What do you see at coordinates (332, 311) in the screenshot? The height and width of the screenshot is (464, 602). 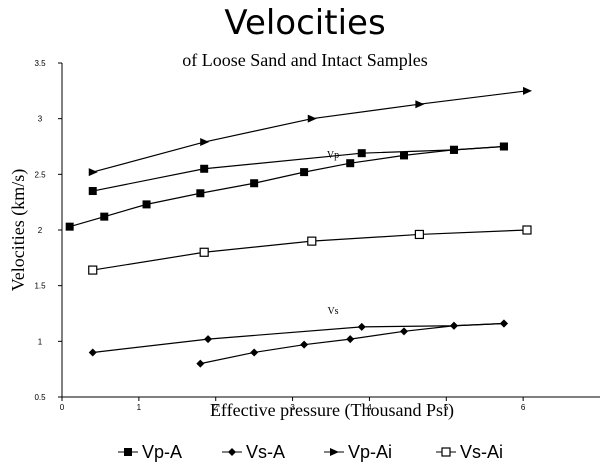 I see `annotation-vs: Vs` at bounding box center [332, 311].